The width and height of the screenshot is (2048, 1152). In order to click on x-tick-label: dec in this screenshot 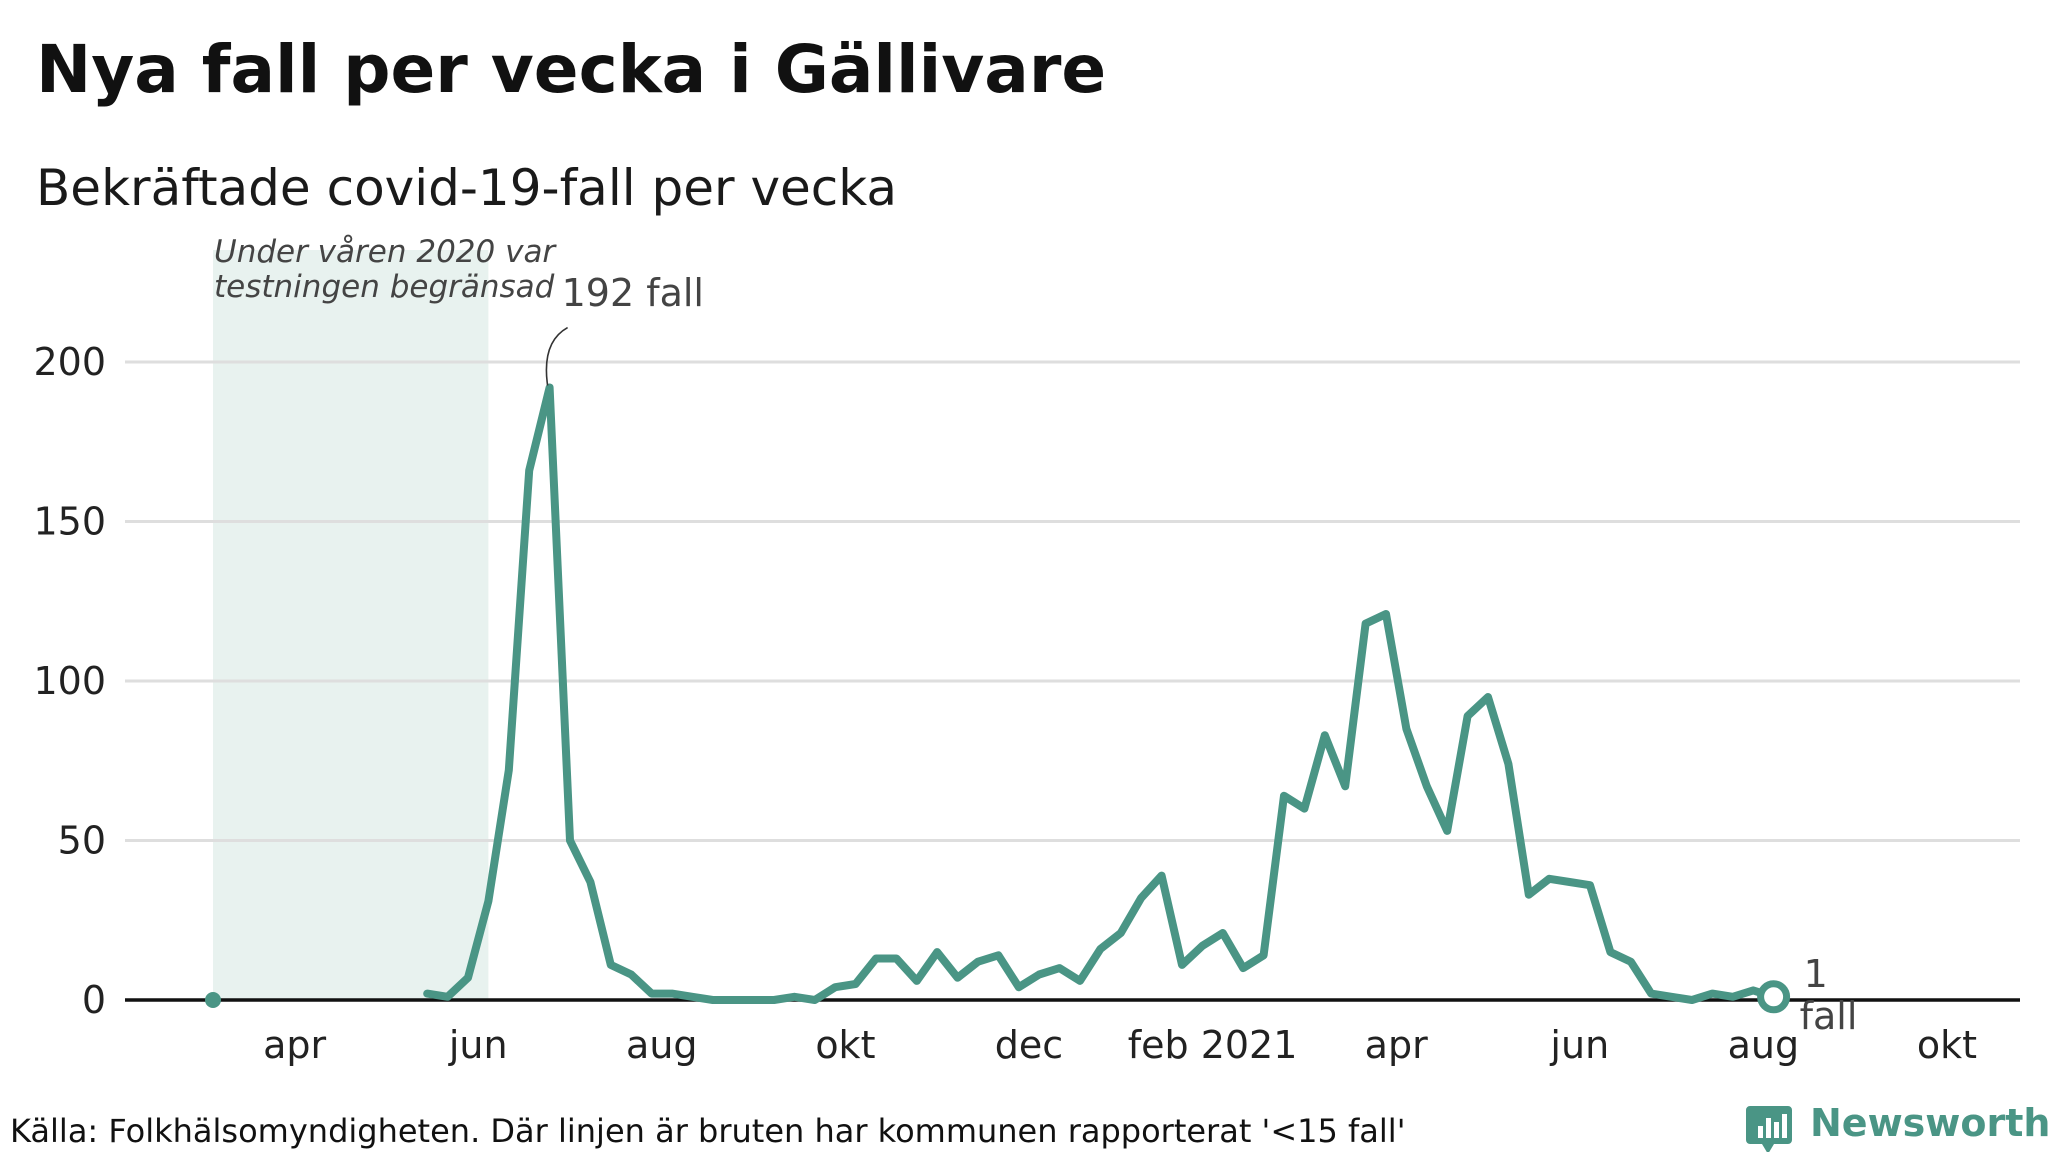, I will do `click(1029, 1045)`.